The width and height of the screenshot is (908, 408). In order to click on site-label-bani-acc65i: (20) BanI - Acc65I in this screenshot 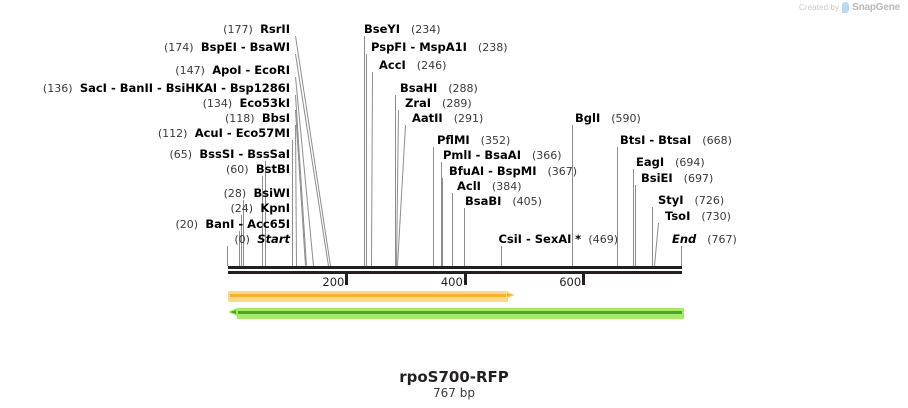, I will do `click(232, 224)`.